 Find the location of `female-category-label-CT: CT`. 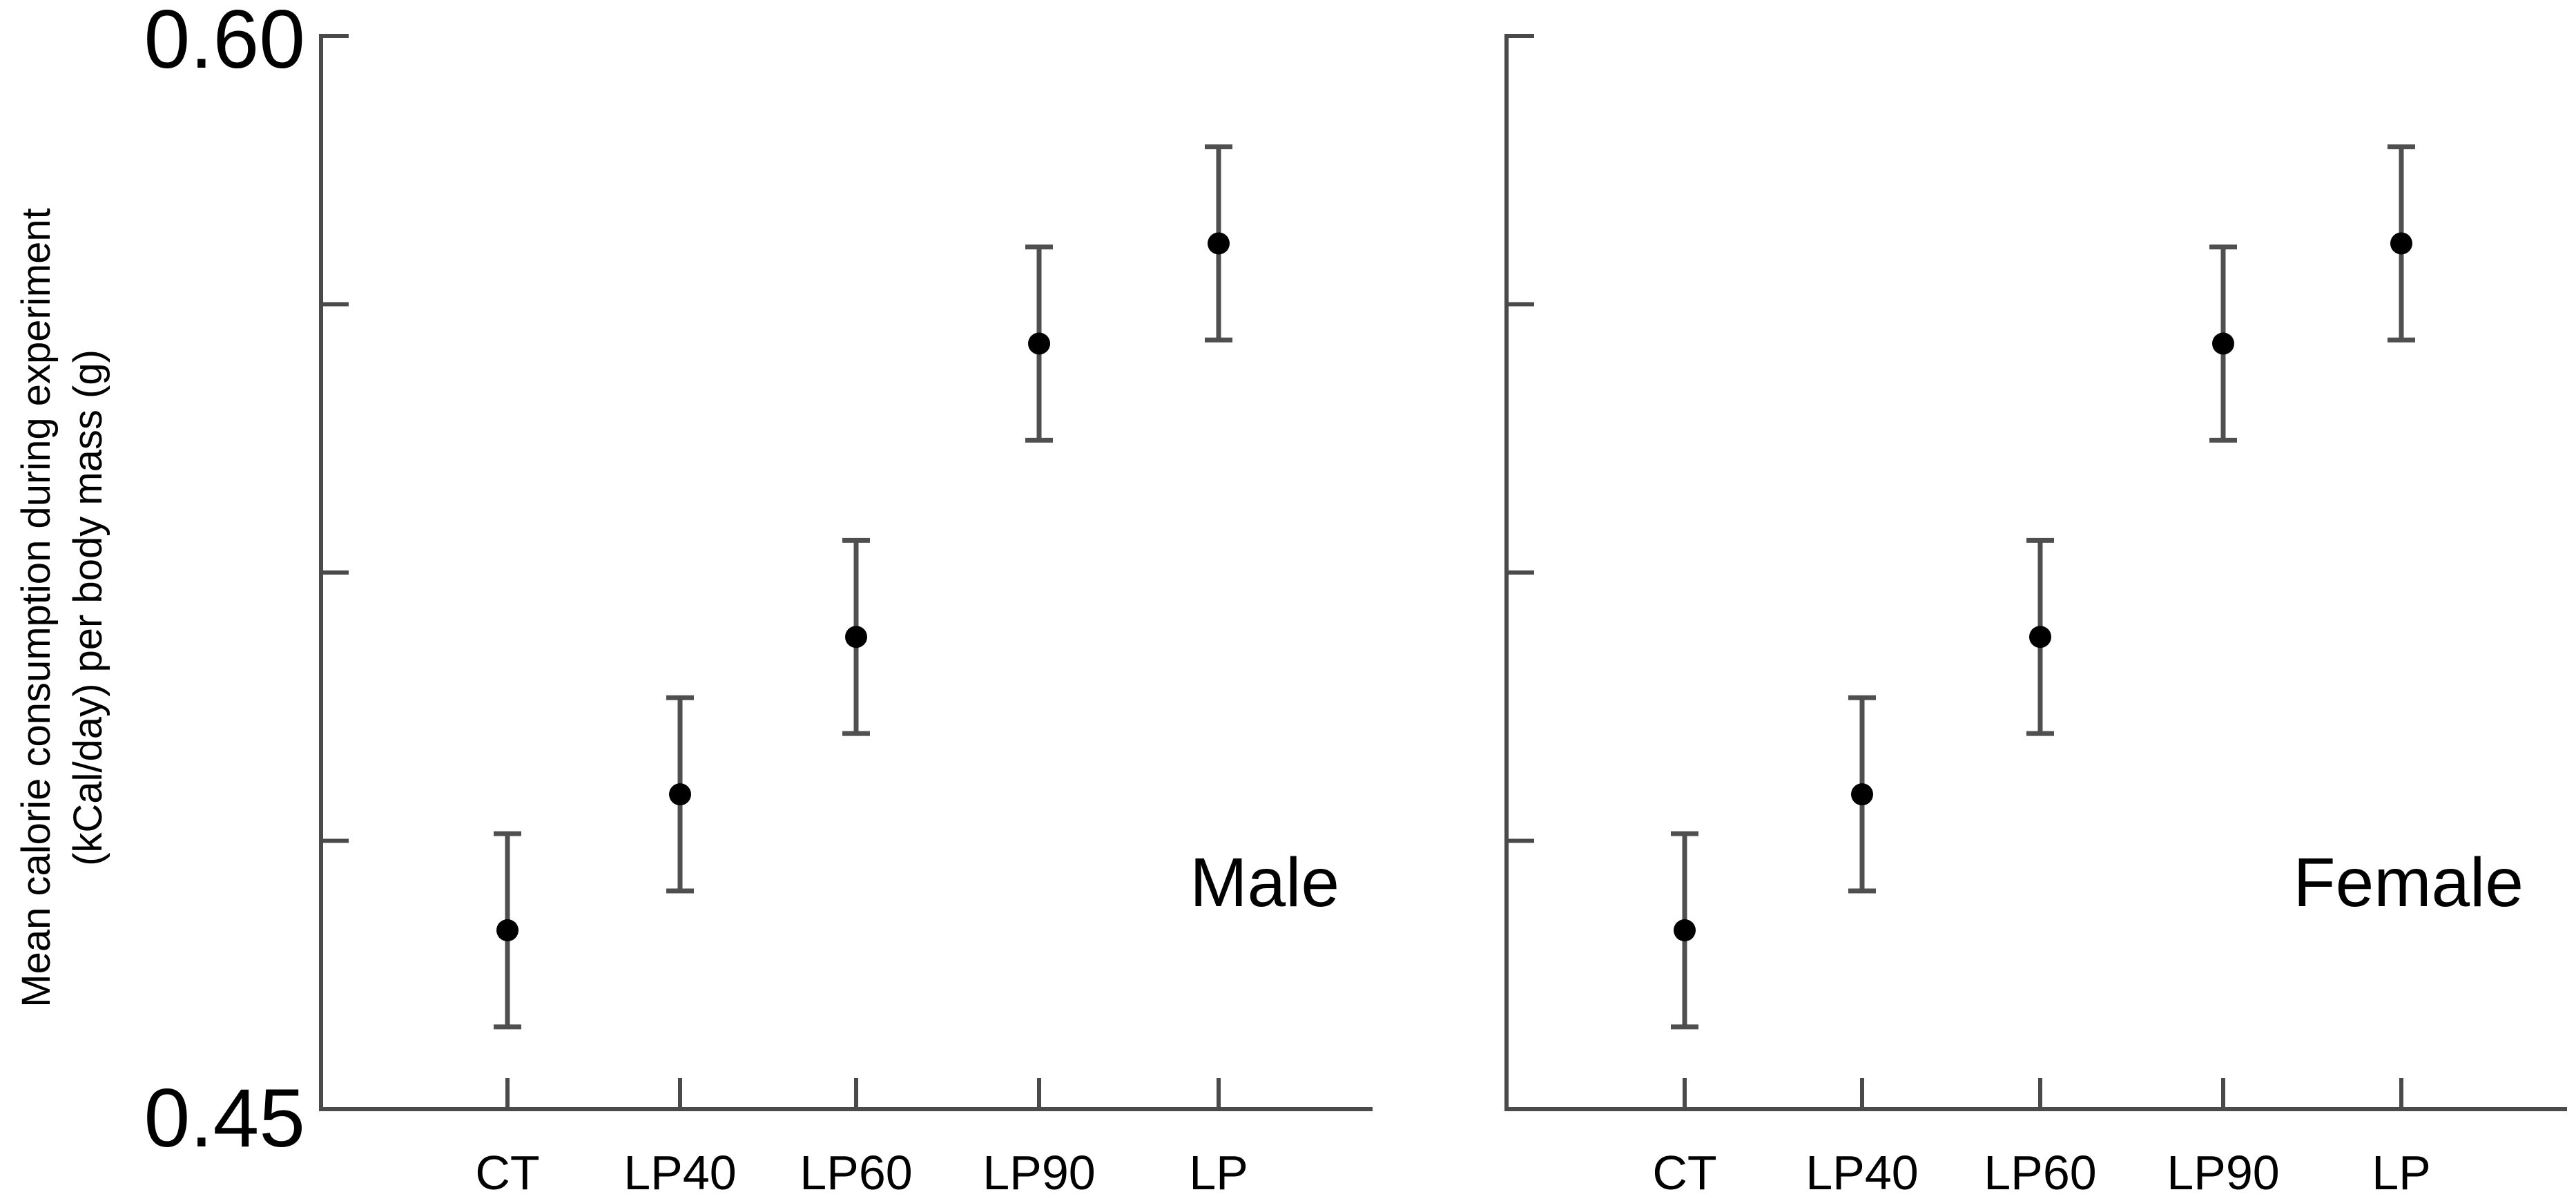

female-category-label-CT: CT is located at coordinates (1684, 1173).